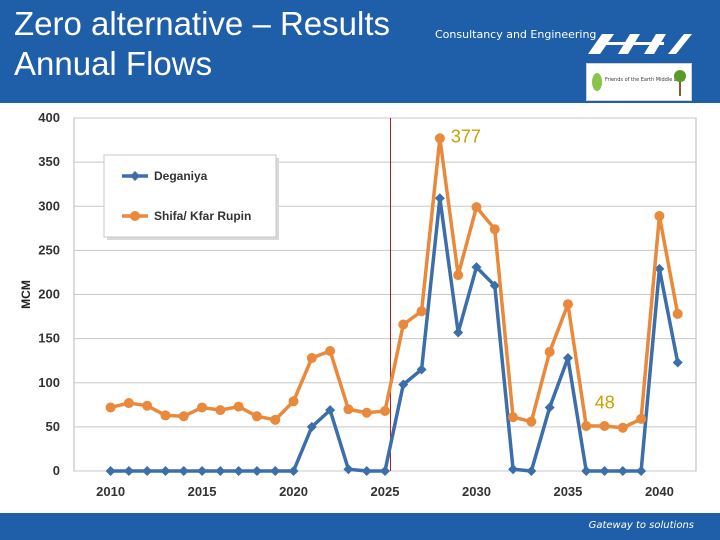 Image resolution: width=720 pixels, height=540 pixels. I want to click on x-tick-label: 2035, so click(567, 491).